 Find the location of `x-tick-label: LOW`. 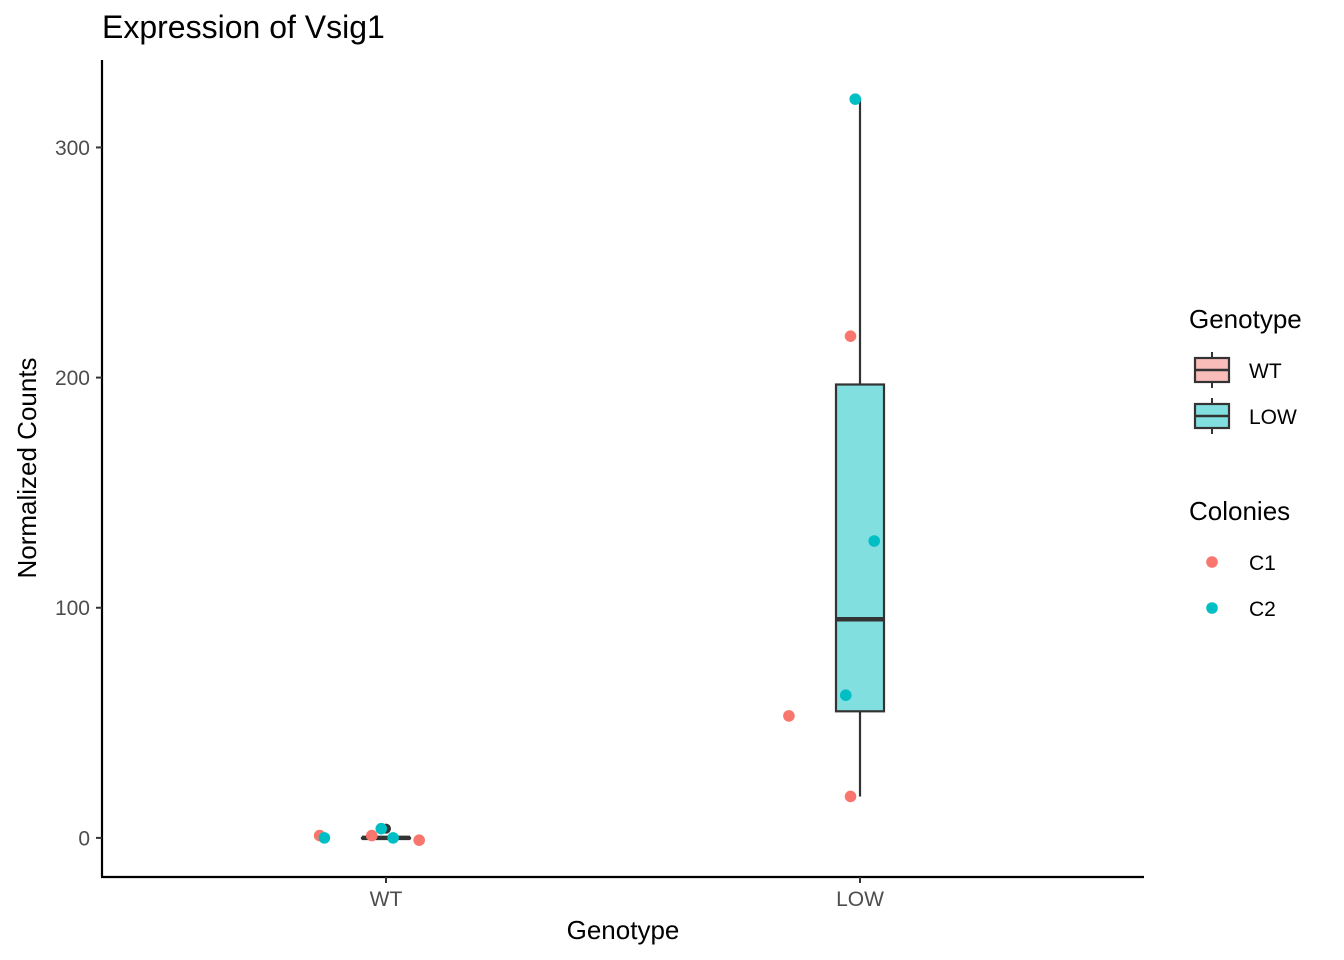

x-tick-label: LOW is located at coordinates (860, 899).